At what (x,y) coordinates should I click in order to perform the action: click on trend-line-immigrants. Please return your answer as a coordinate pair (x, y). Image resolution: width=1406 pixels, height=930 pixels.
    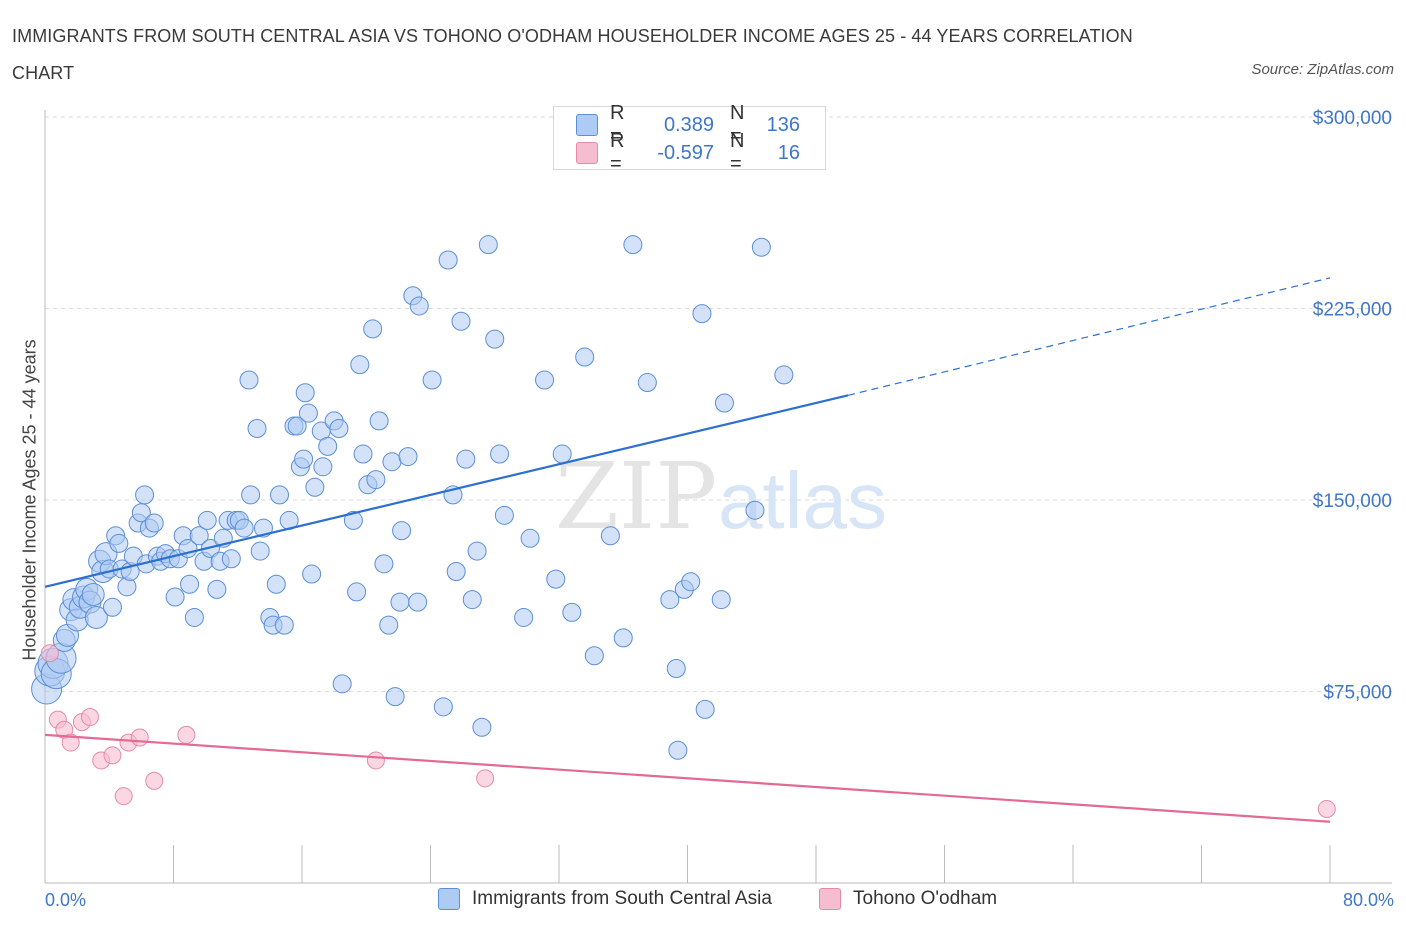
    Looking at the image, I should click on (446, 491).